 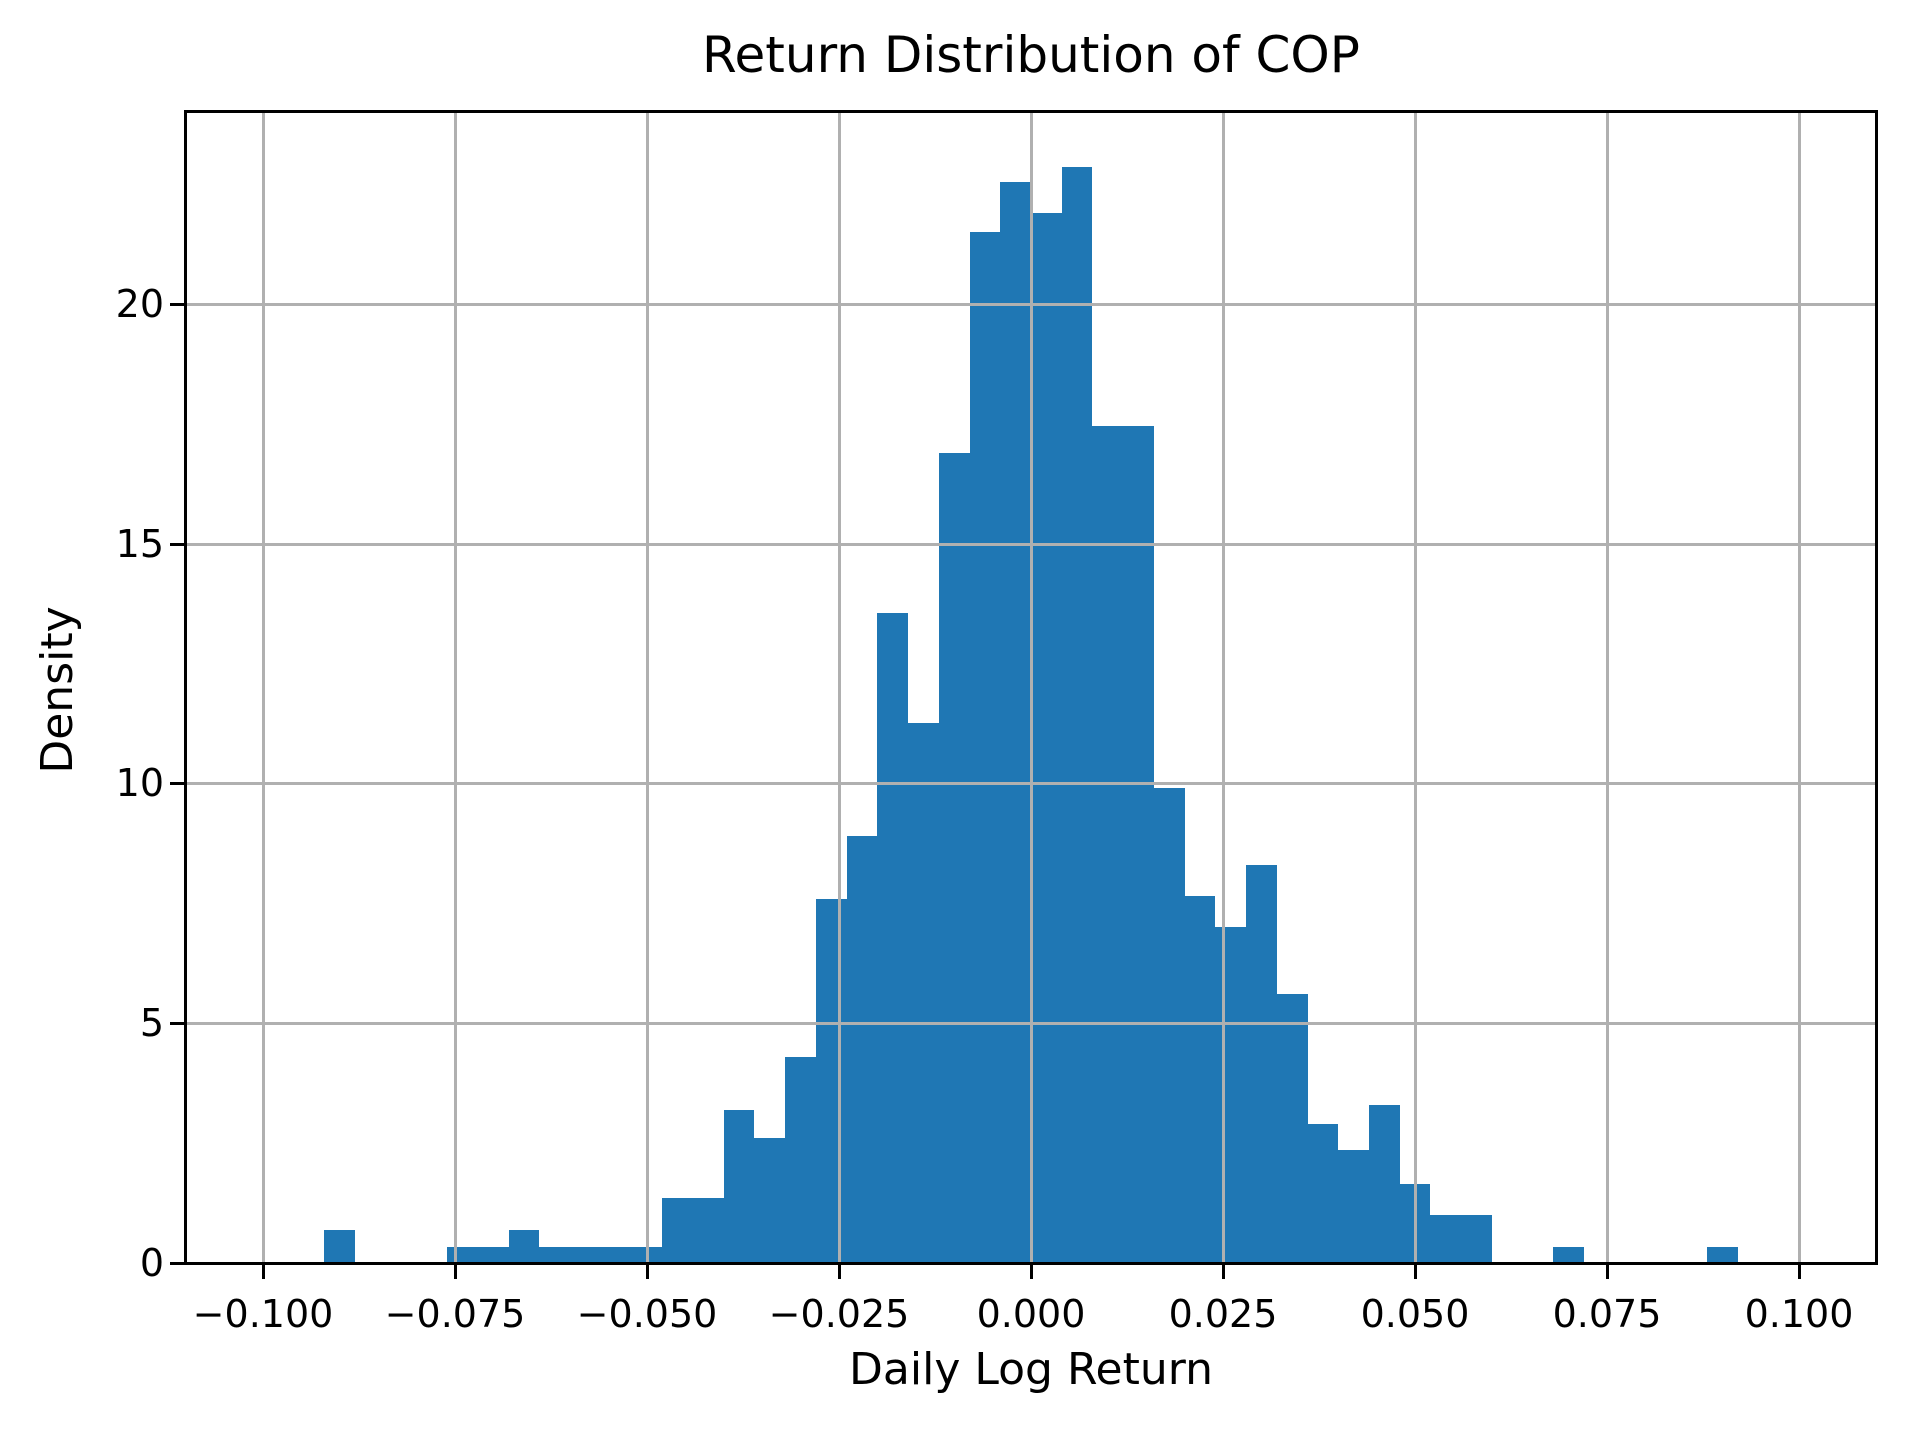 What do you see at coordinates (139, 783) in the screenshot?
I see `y-tick-label: 10` at bounding box center [139, 783].